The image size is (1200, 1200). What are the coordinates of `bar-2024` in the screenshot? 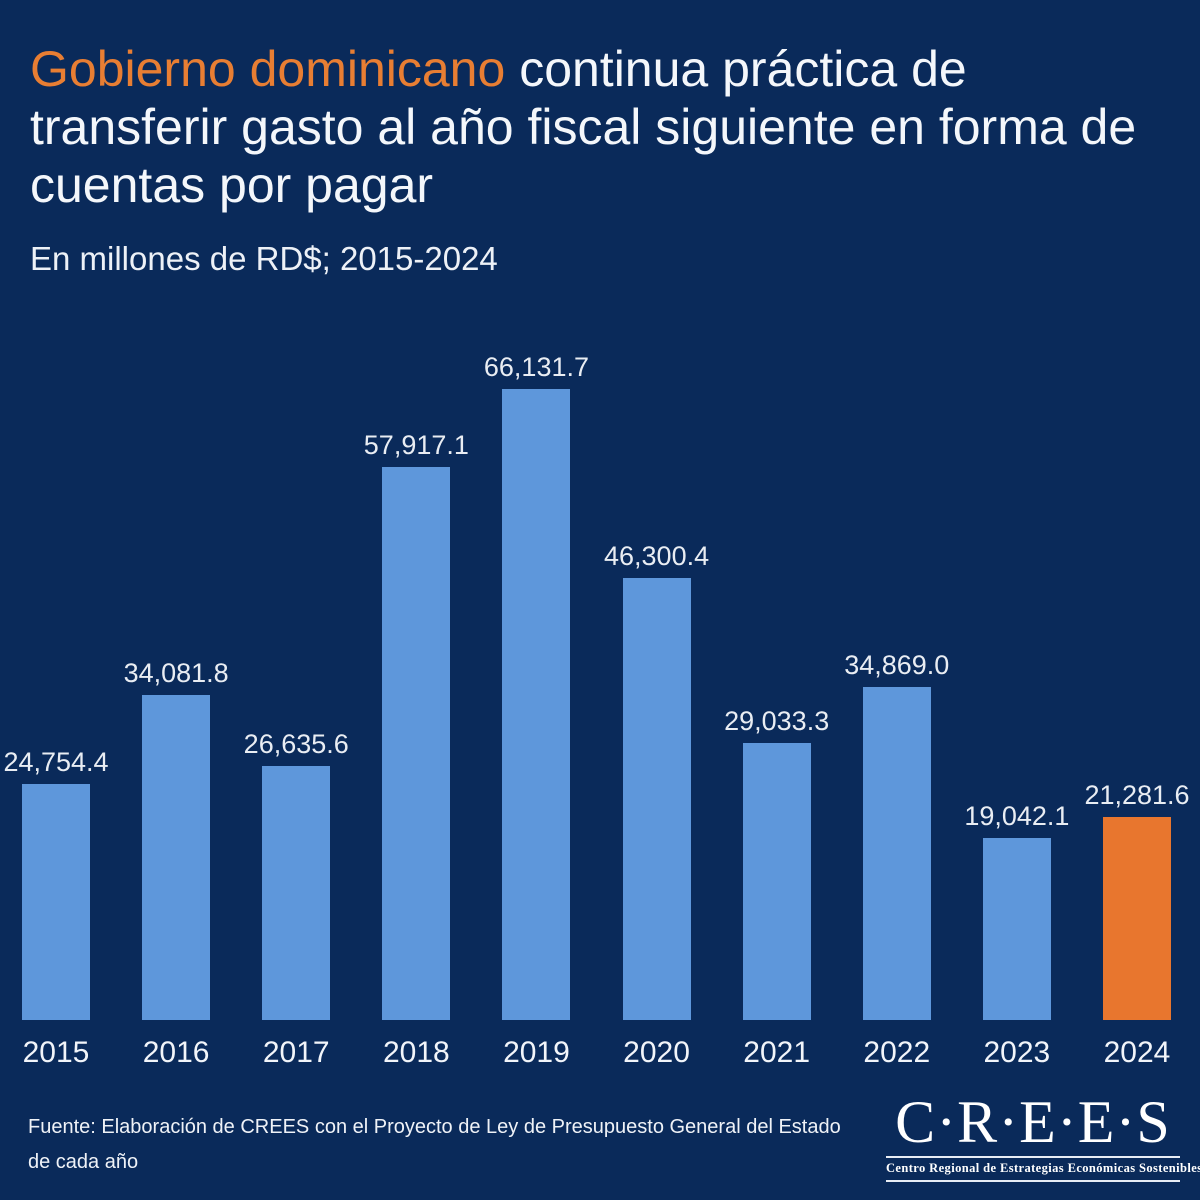 It's located at (1136, 918).